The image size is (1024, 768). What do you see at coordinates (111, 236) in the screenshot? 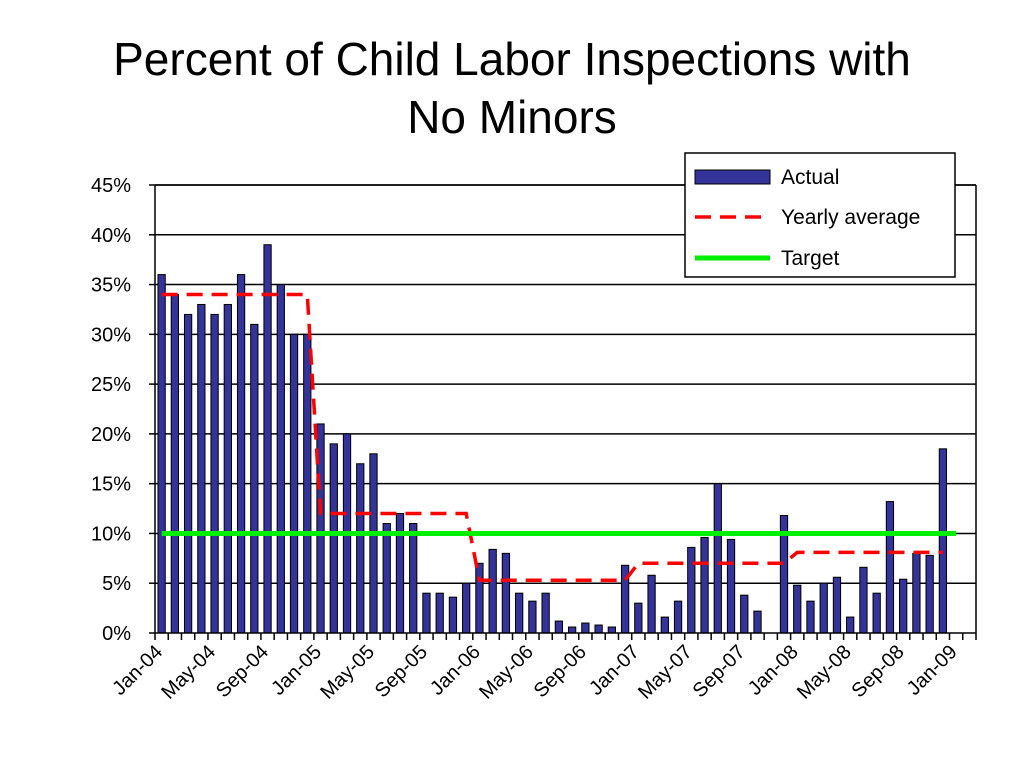
I see `y-tick-label: 40%` at bounding box center [111, 236].